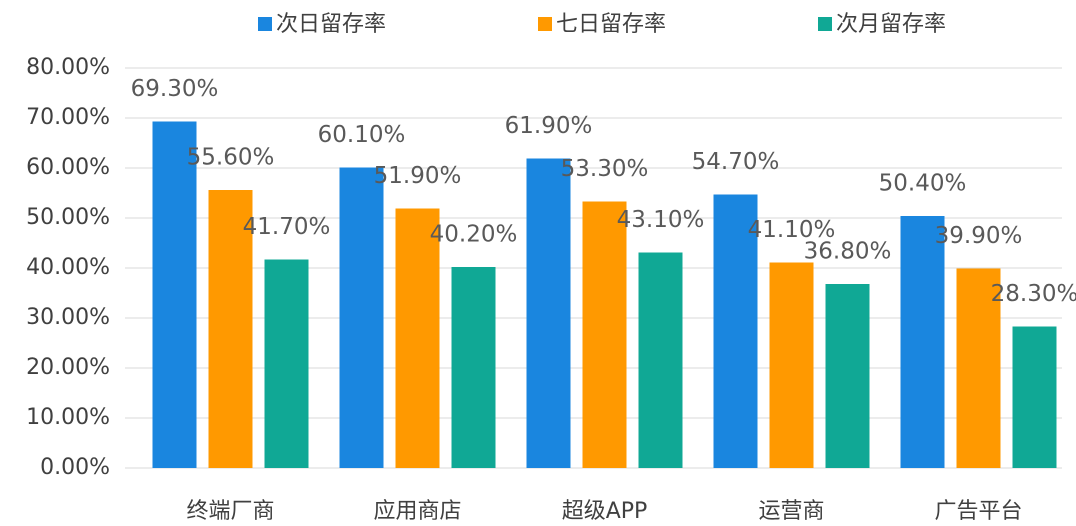 This screenshot has height=526, width=1076. Describe the element at coordinates (891, 24) in the screenshot. I see `legend-label: 次月留存率` at that location.